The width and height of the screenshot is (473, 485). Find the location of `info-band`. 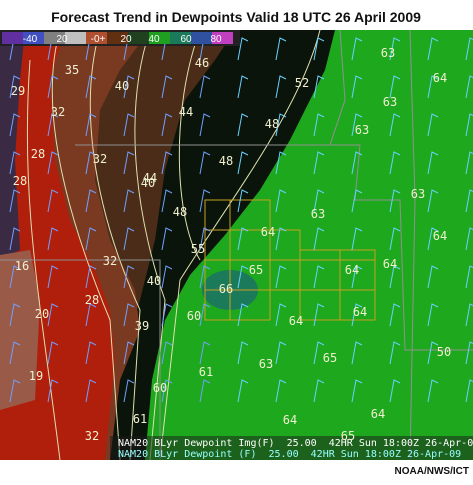

info-band is located at coordinates (291, 448).